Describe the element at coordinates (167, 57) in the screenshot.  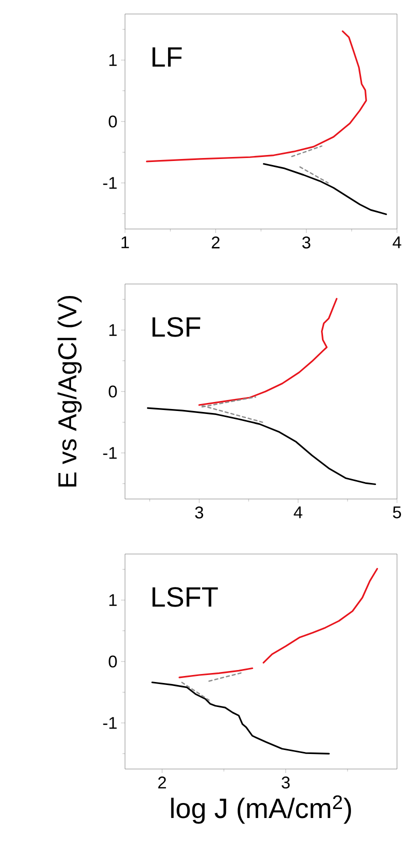
I see `text: LF` at that location.